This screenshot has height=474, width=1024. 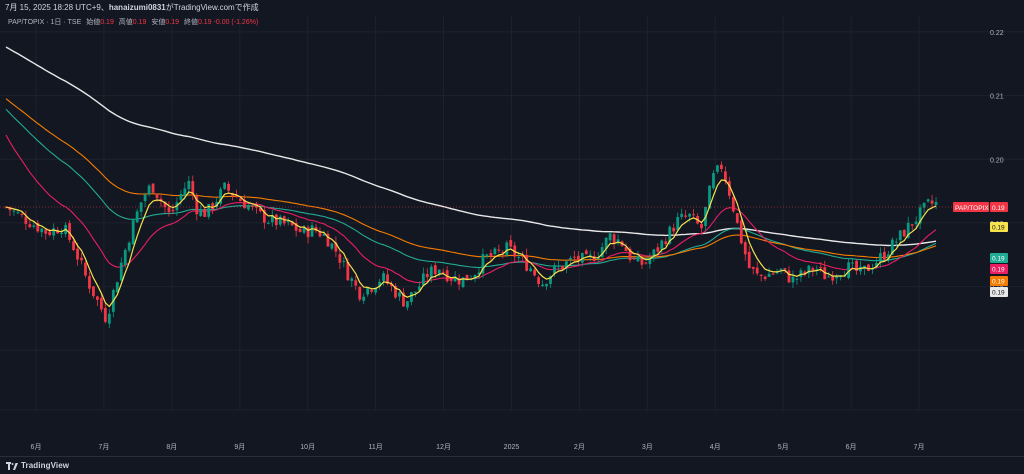 I want to click on value-badge, so click(x=999, y=258).